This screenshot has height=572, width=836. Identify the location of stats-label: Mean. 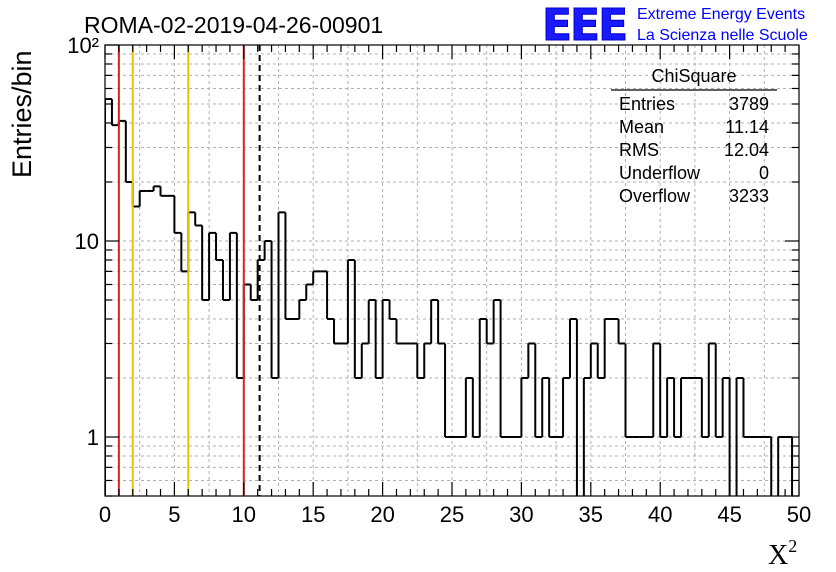
(641, 127).